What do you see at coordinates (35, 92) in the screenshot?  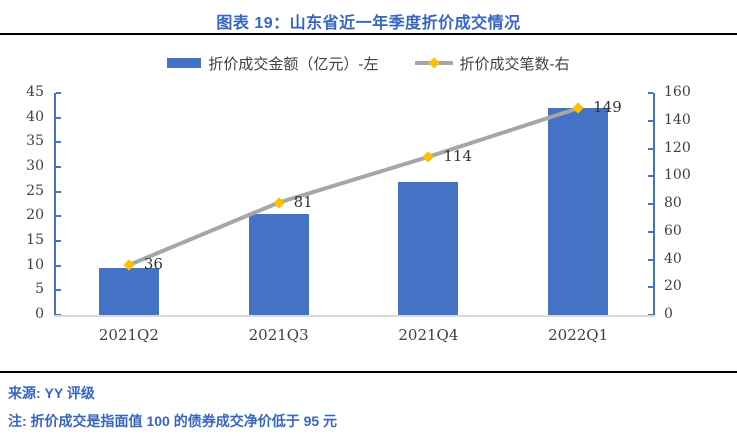 I see `left-axis-tick-label: 45` at bounding box center [35, 92].